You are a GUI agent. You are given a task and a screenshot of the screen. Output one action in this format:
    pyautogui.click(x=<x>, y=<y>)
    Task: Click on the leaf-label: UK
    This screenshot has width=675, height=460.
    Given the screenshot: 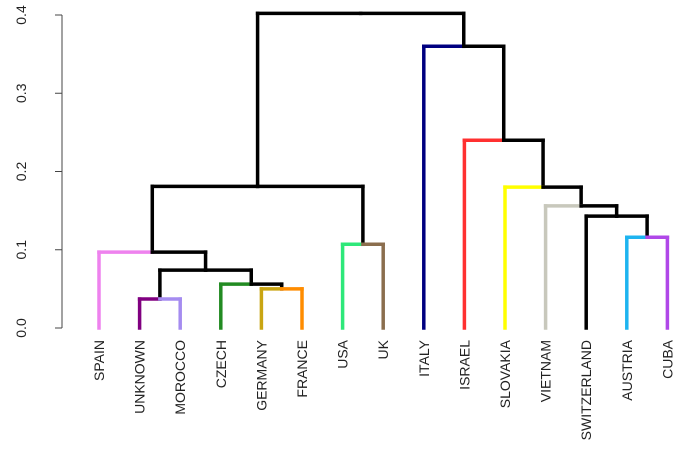 What is the action you would take?
    pyautogui.click(x=383, y=349)
    